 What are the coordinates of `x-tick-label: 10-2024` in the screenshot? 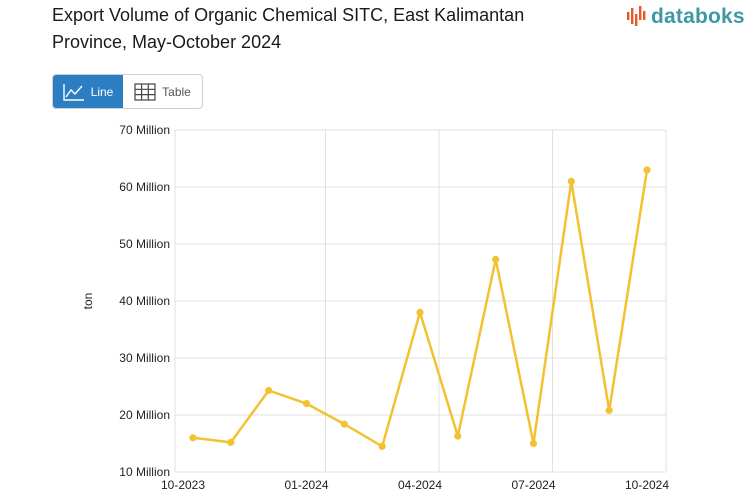 It's located at (647, 485).